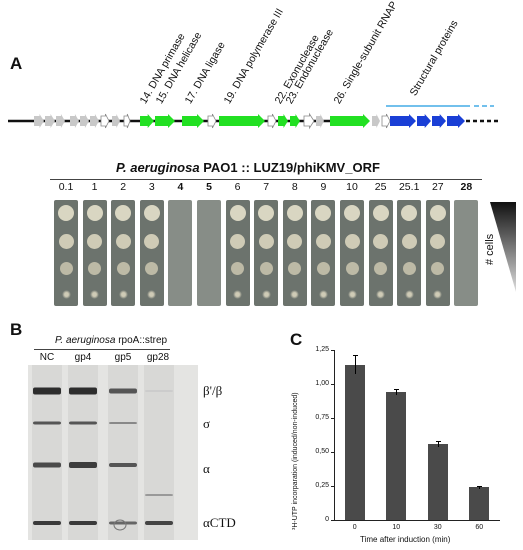 This screenshot has width=523, height=550. Describe the element at coordinates (158, 167) in the screenshot. I see `plate-title-species: P. aeruginosa` at that location.